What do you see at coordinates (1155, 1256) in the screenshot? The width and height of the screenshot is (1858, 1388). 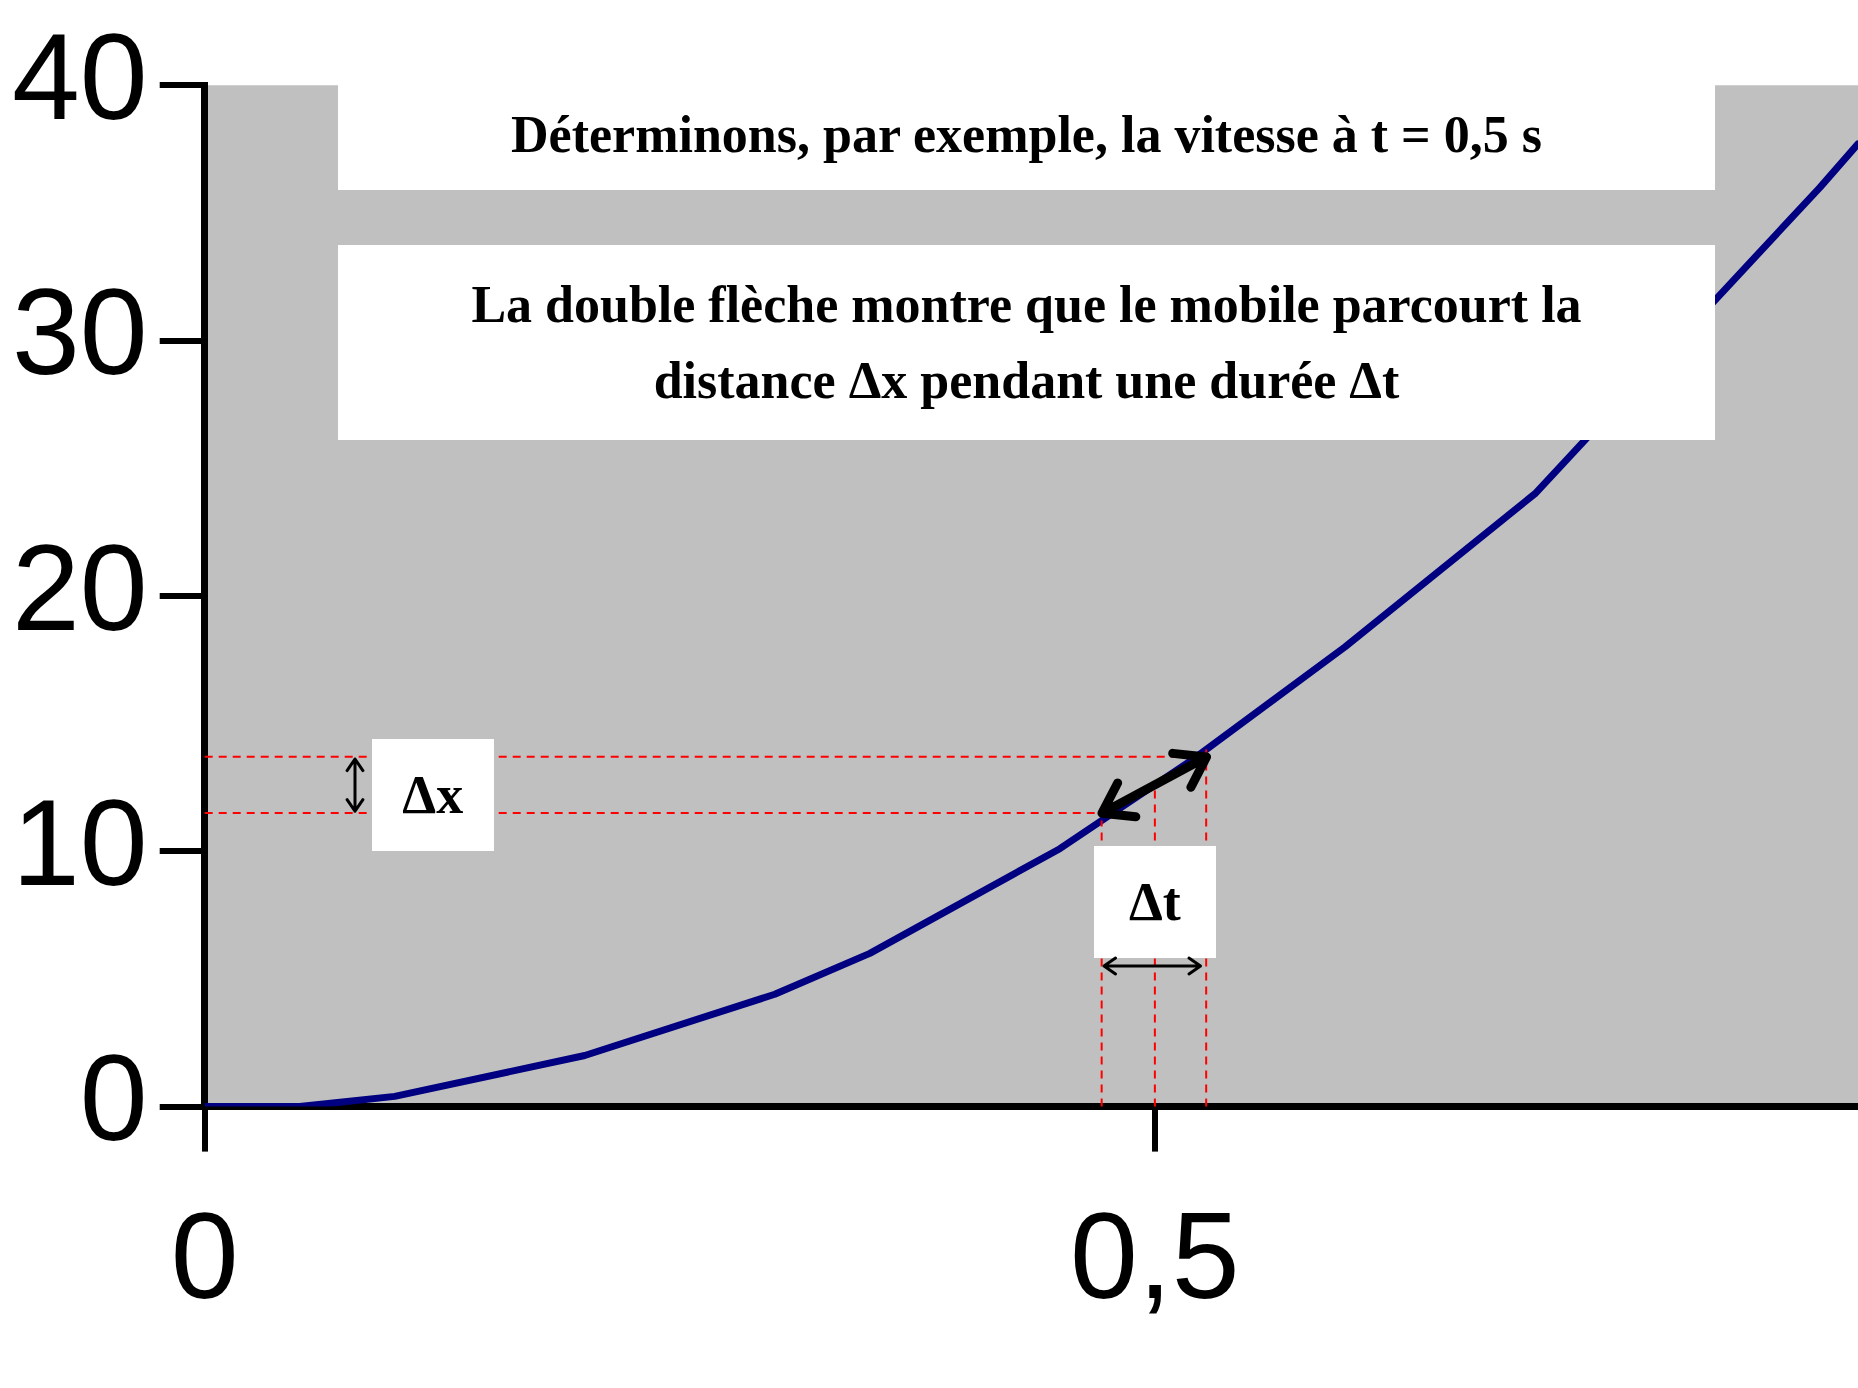 I see `x-tick-label: 0,5` at bounding box center [1155, 1256].